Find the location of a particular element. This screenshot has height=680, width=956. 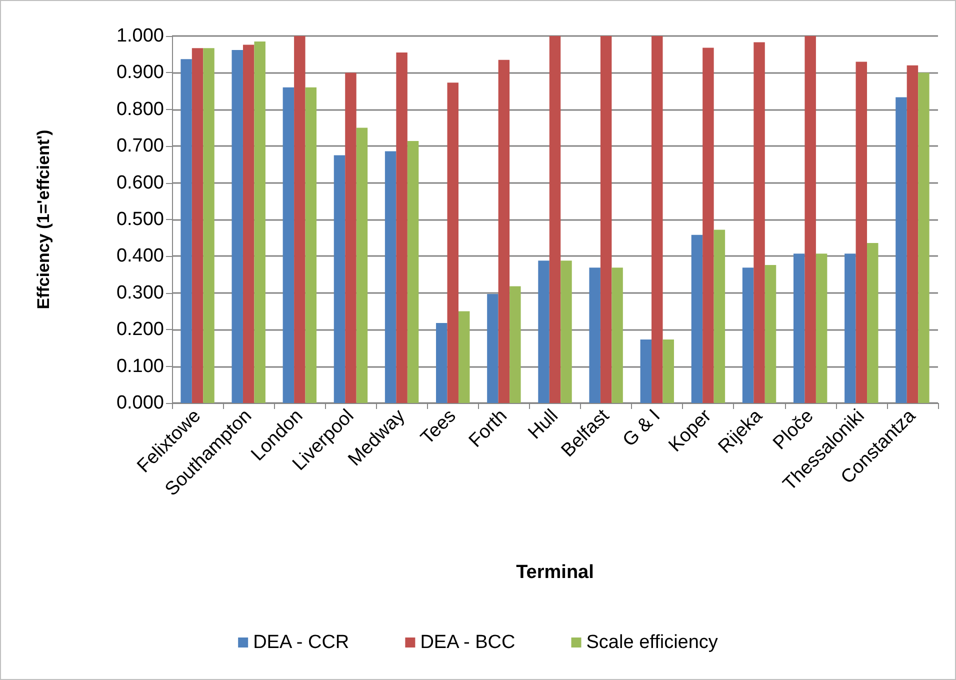

y-tick-label: 0.200 is located at coordinates (140, 329).